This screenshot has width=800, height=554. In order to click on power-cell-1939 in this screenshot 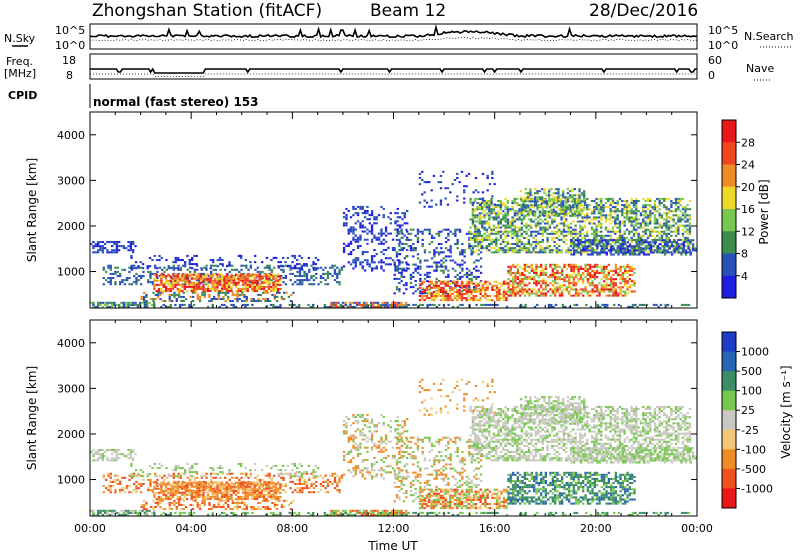, I will do `click(466, 298)`.